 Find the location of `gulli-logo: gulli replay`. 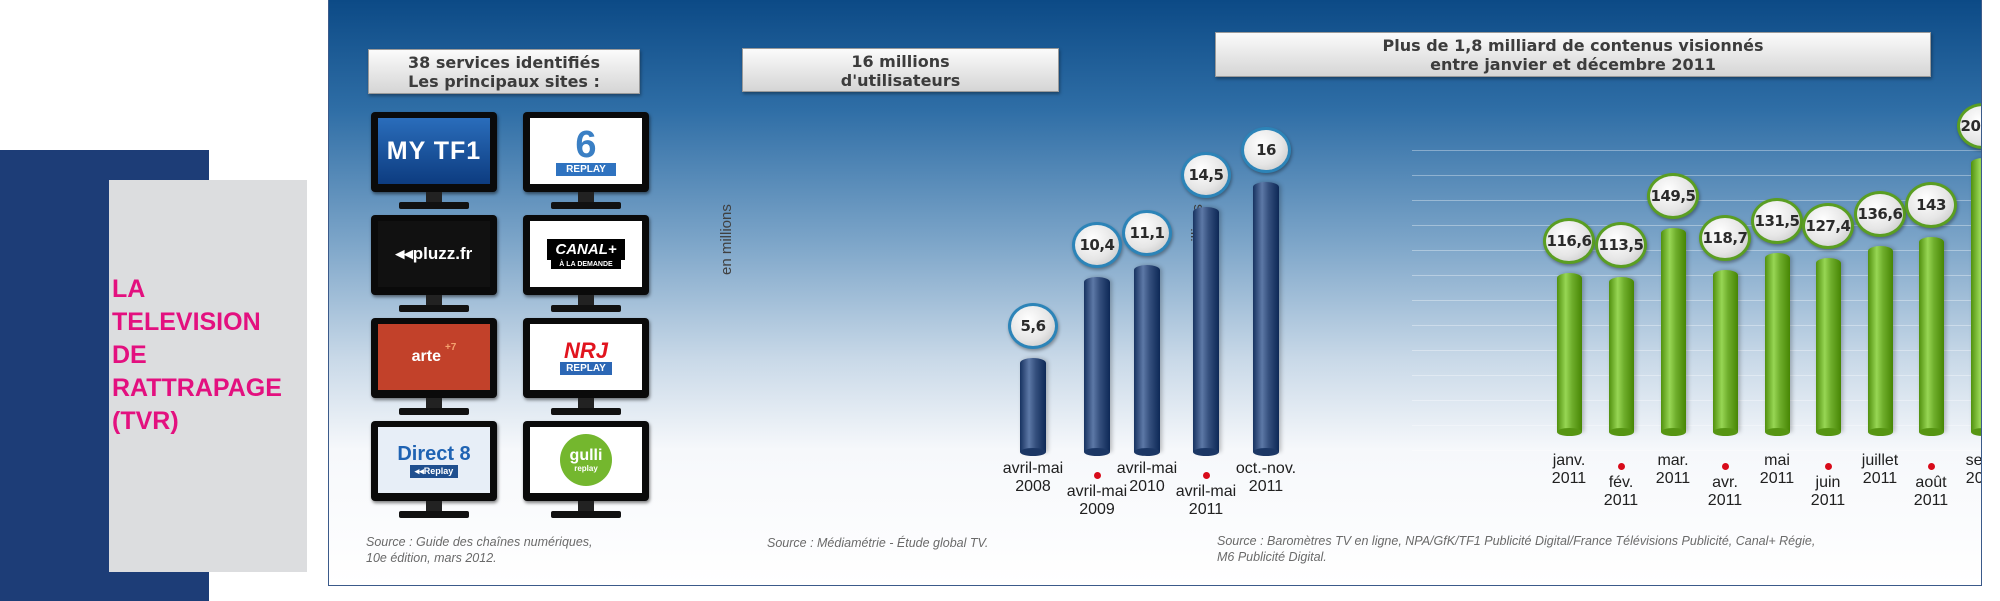

gulli-logo: gulli replay is located at coordinates (586, 460).